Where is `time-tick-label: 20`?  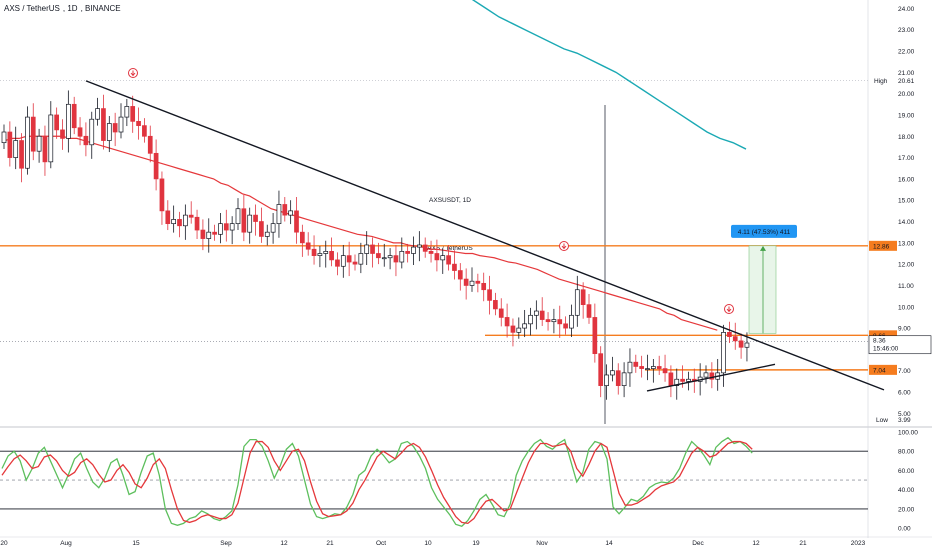
time-tick-label: 20 is located at coordinates (4, 543).